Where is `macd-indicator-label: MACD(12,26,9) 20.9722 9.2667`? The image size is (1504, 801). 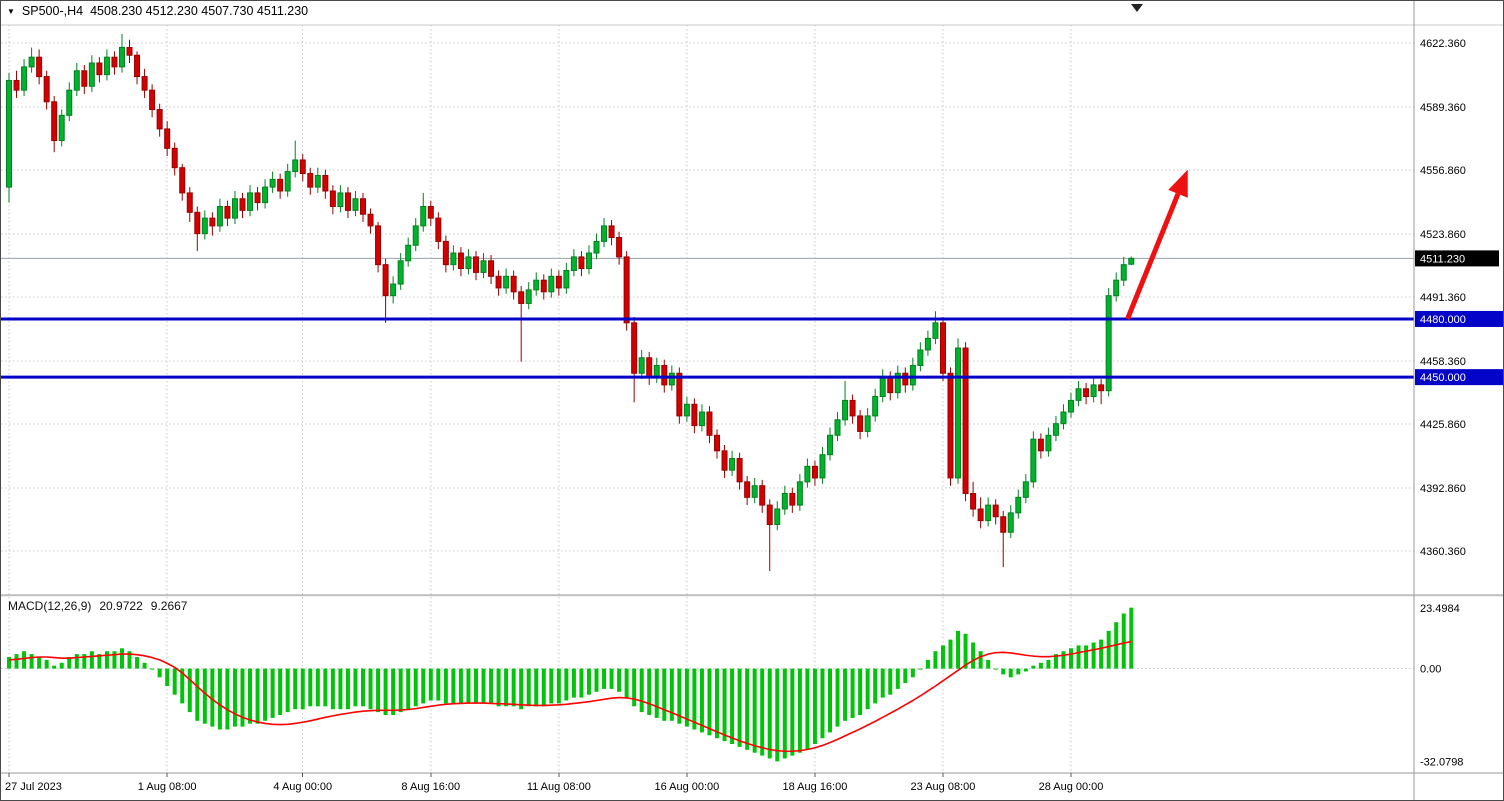
macd-indicator-label: MACD(12,26,9) 20.9722 9.2667 is located at coordinates (97, 606).